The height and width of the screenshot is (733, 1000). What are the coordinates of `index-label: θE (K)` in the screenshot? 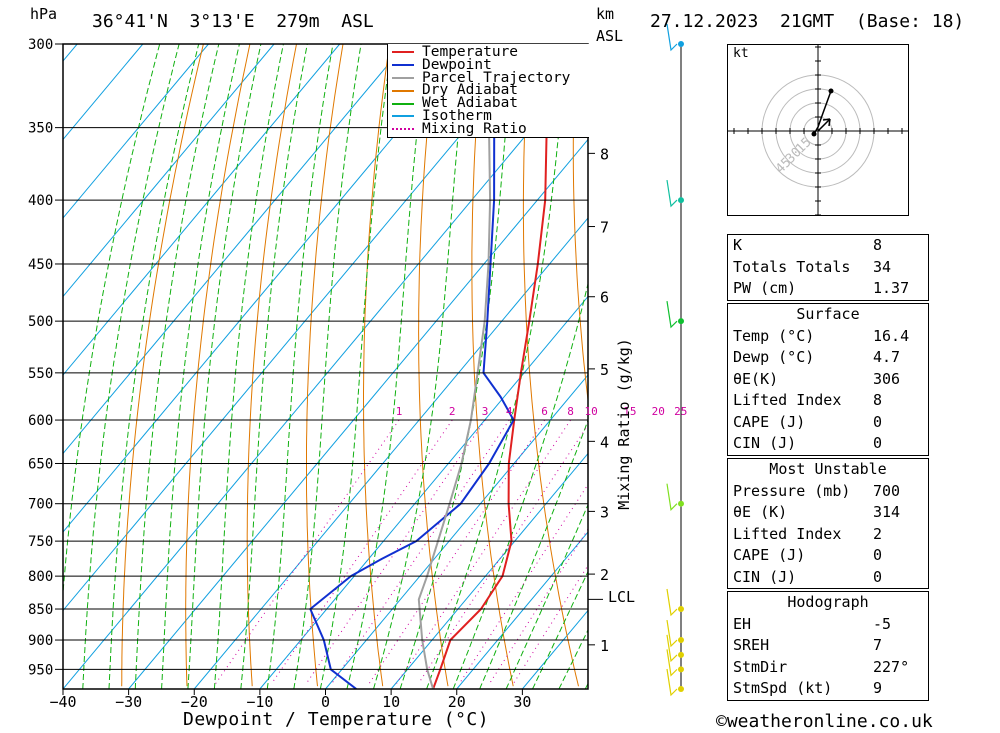 It's located at (760, 512).